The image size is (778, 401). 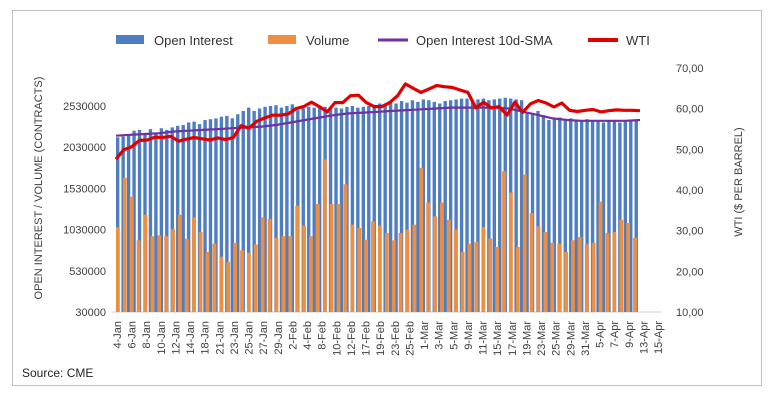 What do you see at coordinates (690, 110) in the screenshot?
I see `y-right-tick-label: 60,00` at bounding box center [690, 110].